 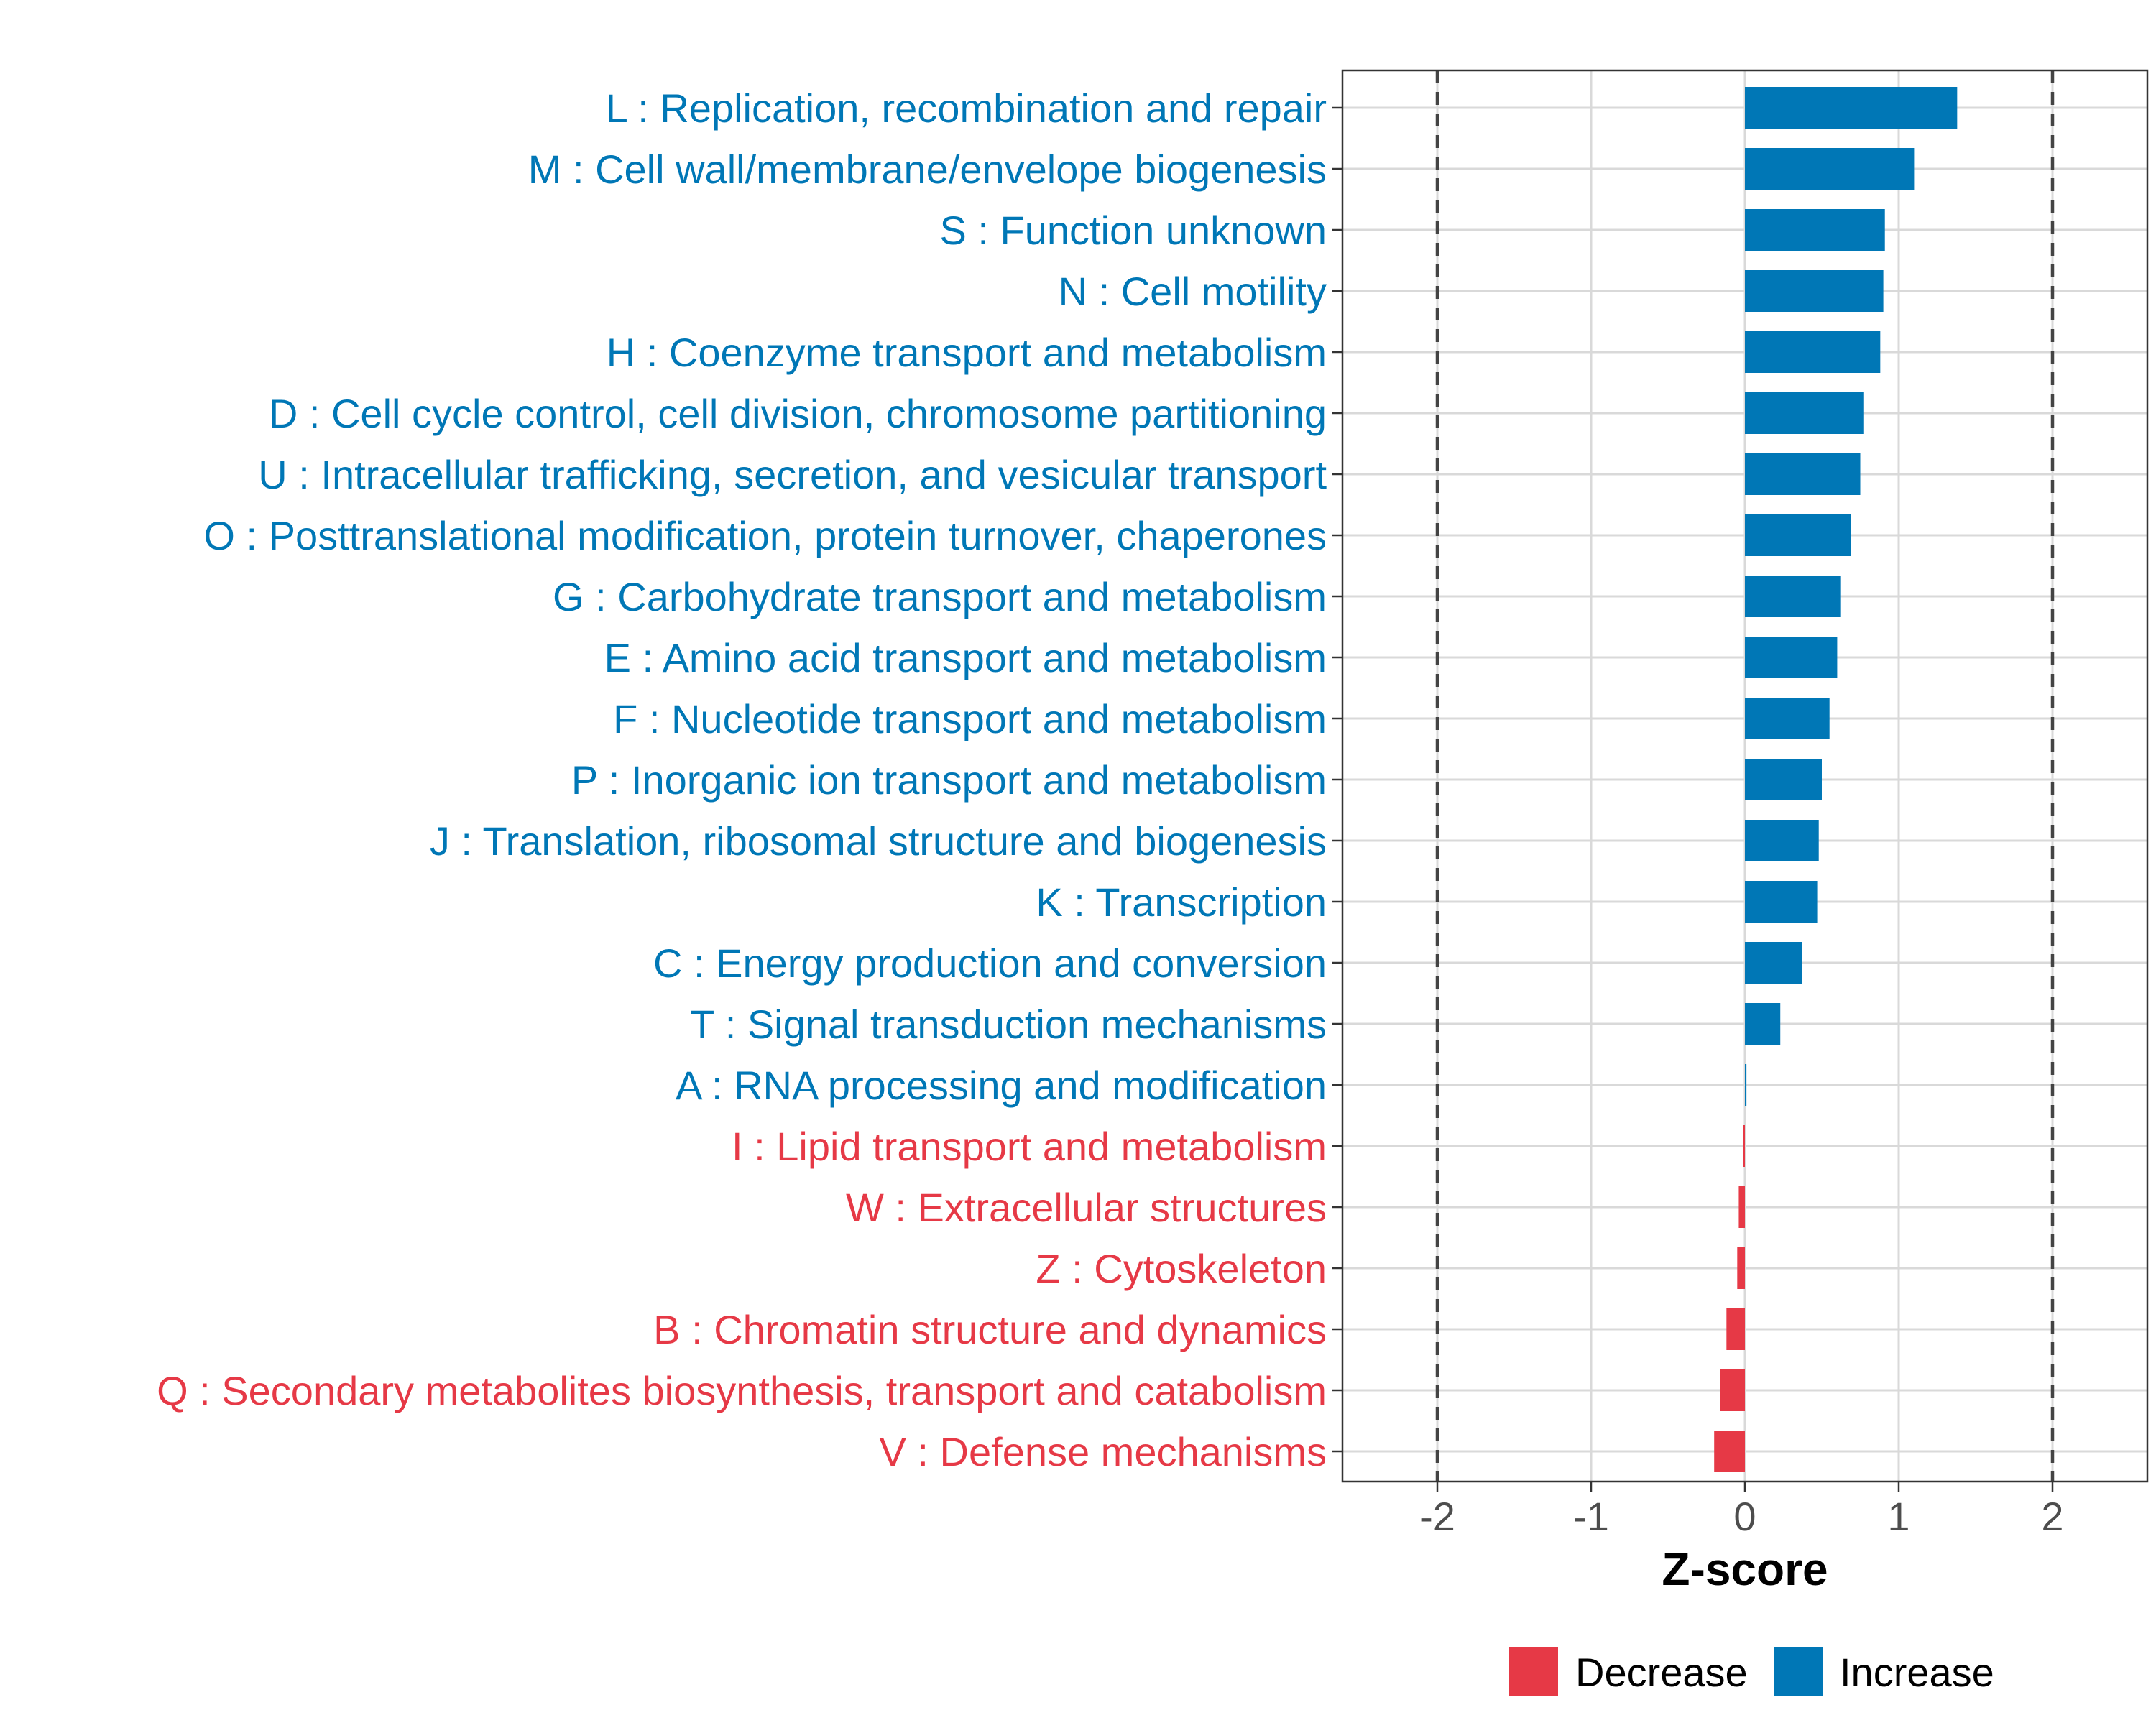 What do you see at coordinates (965, 658) in the screenshot?
I see `y-tick-label: E : Amino acid transport and metabolism` at bounding box center [965, 658].